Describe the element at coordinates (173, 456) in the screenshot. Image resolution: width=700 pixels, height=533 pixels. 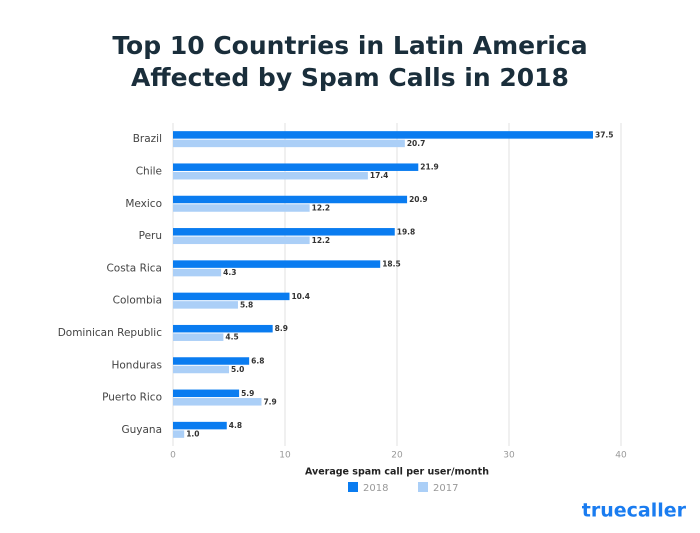
I see `x-tick-label: 0` at that location.